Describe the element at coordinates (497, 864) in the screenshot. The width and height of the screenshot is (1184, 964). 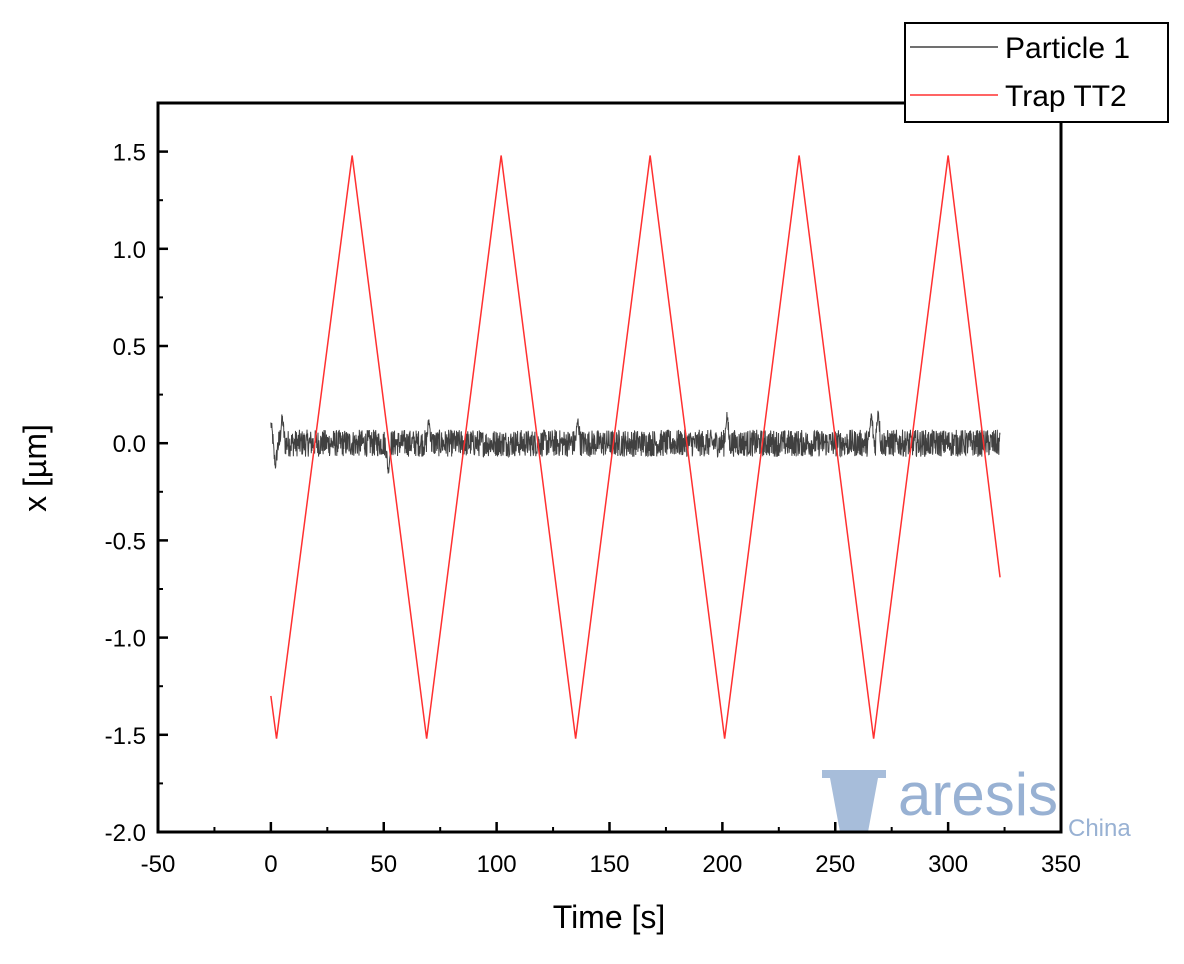
I see `x-tick-label: 100` at that location.